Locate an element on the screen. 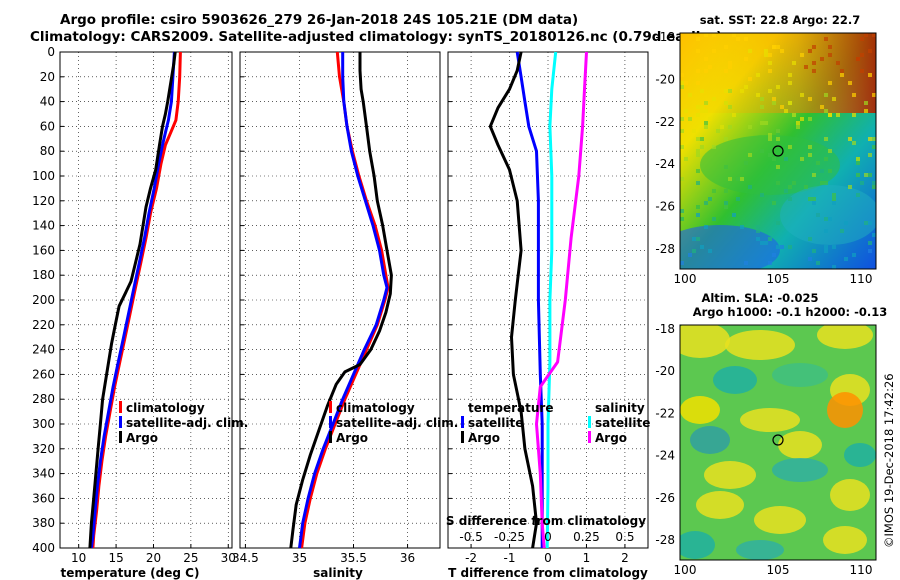 The image size is (900, 580). x-tick-label: 10 is located at coordinates (78, 558).